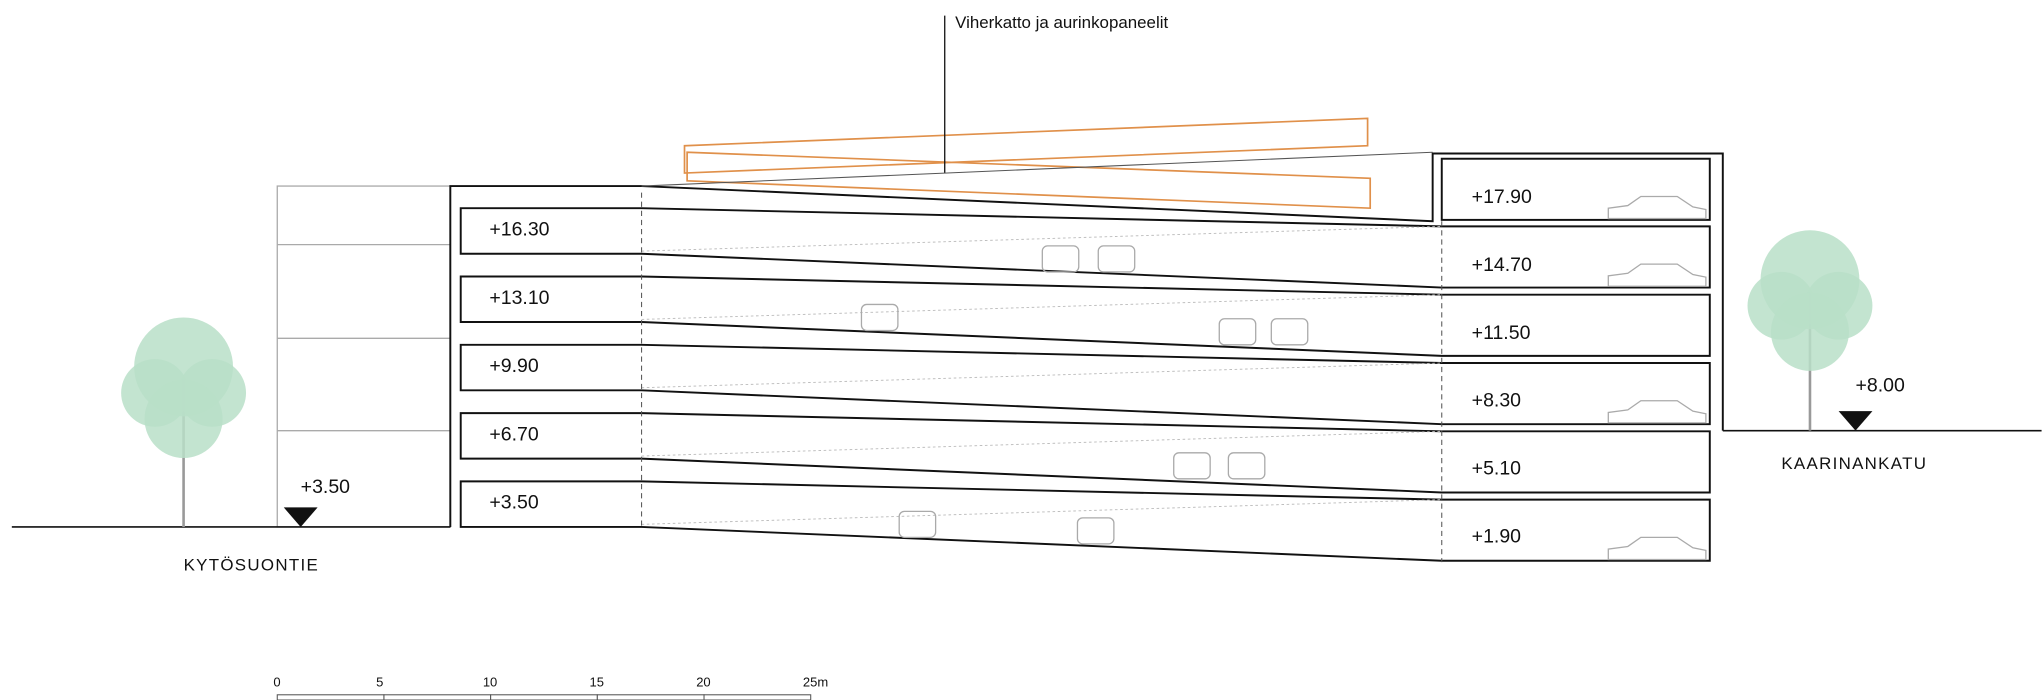  I want to click on level-label: +17.90, so click(1502, 197).